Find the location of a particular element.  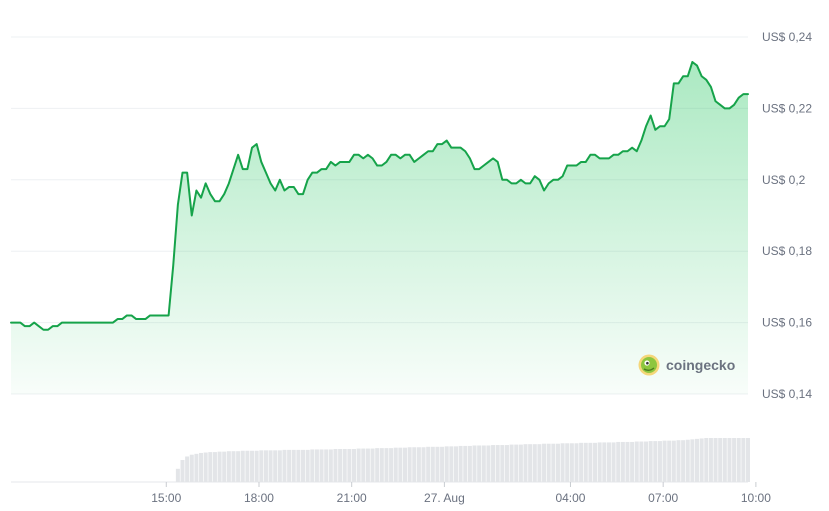

volume-bars is located at coordinates (463, 460).